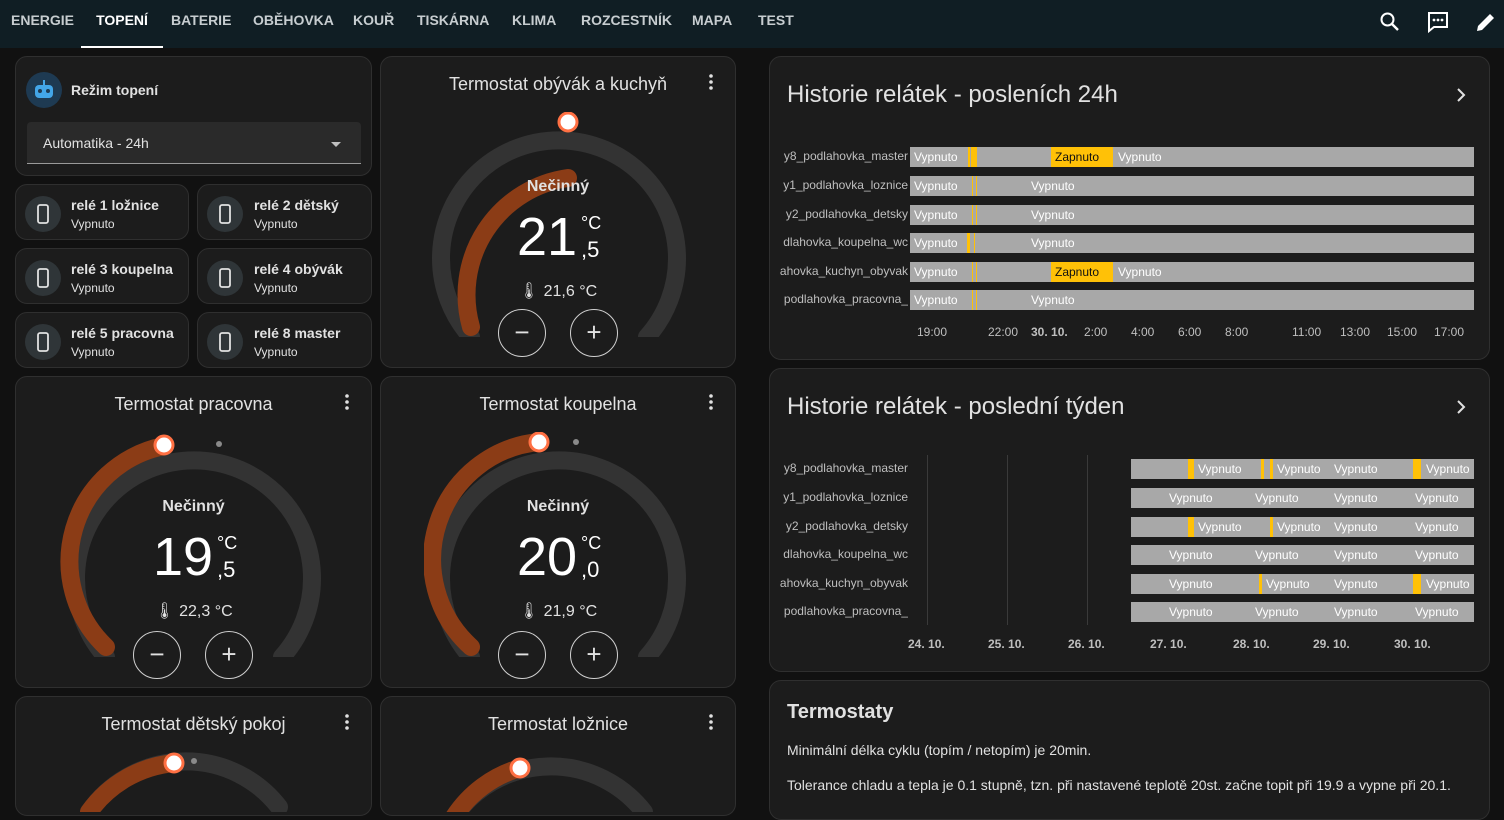 The image size is (1504, 820). Describe the element at coordinates (43, 20) in the screenshot. I see `tab-energie: ENERGIE` at that location.